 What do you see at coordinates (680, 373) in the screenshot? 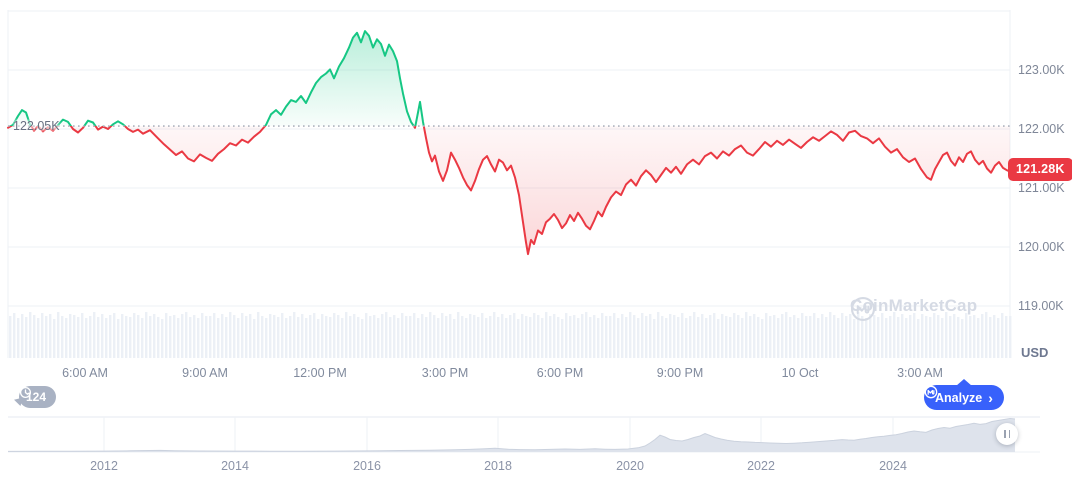
I see `x-axis-tick-label: 9:00 PM` at bounding box center [680, 373].